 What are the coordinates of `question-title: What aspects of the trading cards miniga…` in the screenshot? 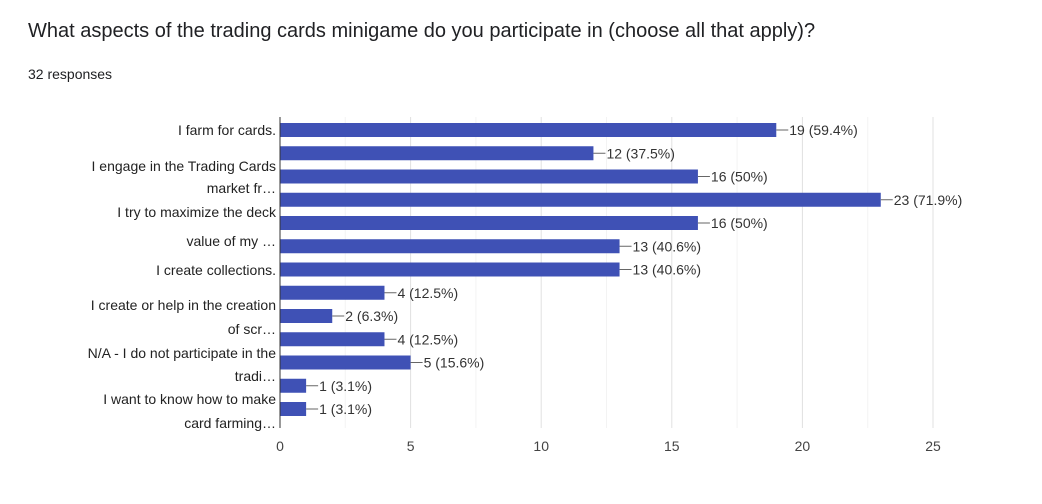 It's located at (422, 31).